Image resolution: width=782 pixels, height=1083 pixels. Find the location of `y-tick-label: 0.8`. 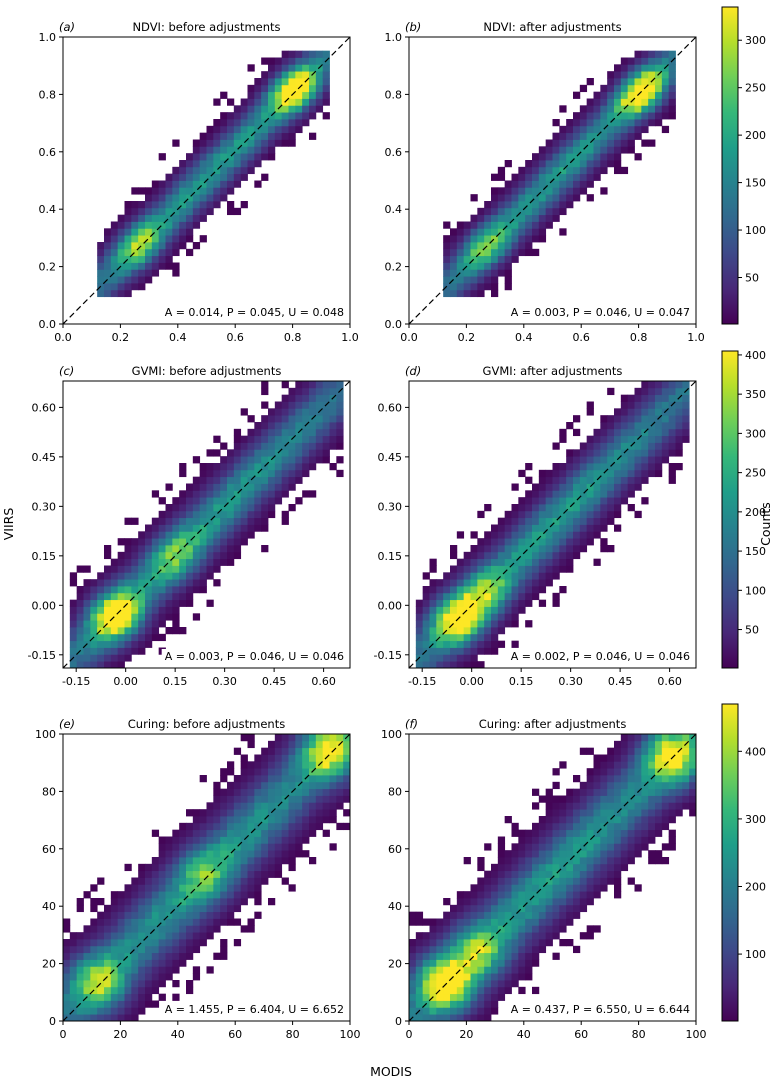

y-tick-label: 0.8 is located at coordinates (48, 94).